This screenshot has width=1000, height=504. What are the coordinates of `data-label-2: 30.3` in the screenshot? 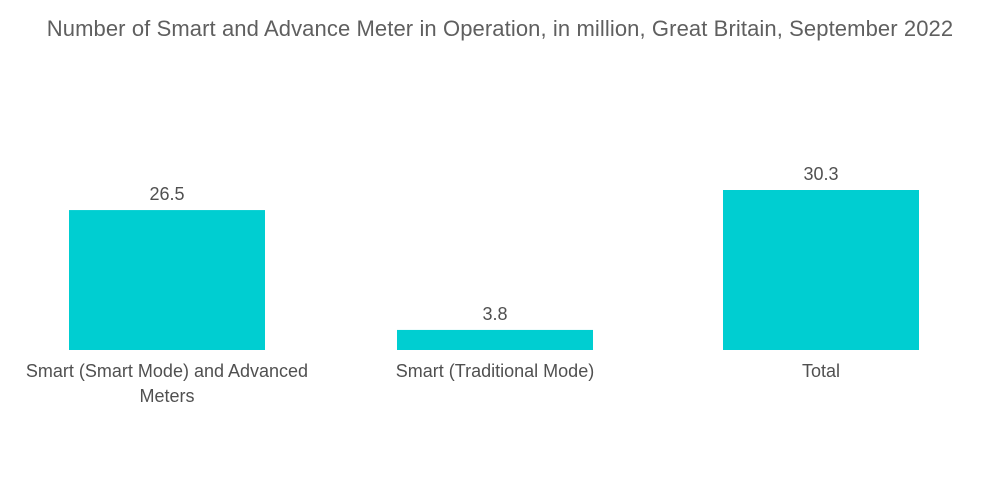 It's located at (820, 174).